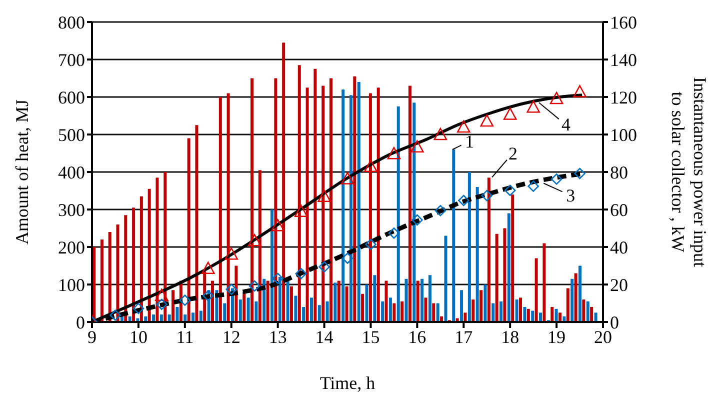 The image size is (715, 401). What do you see at coordinates (557, 336) in the screenshot?
I see `x-tick-label: 19` at bounding box center [557, 336].